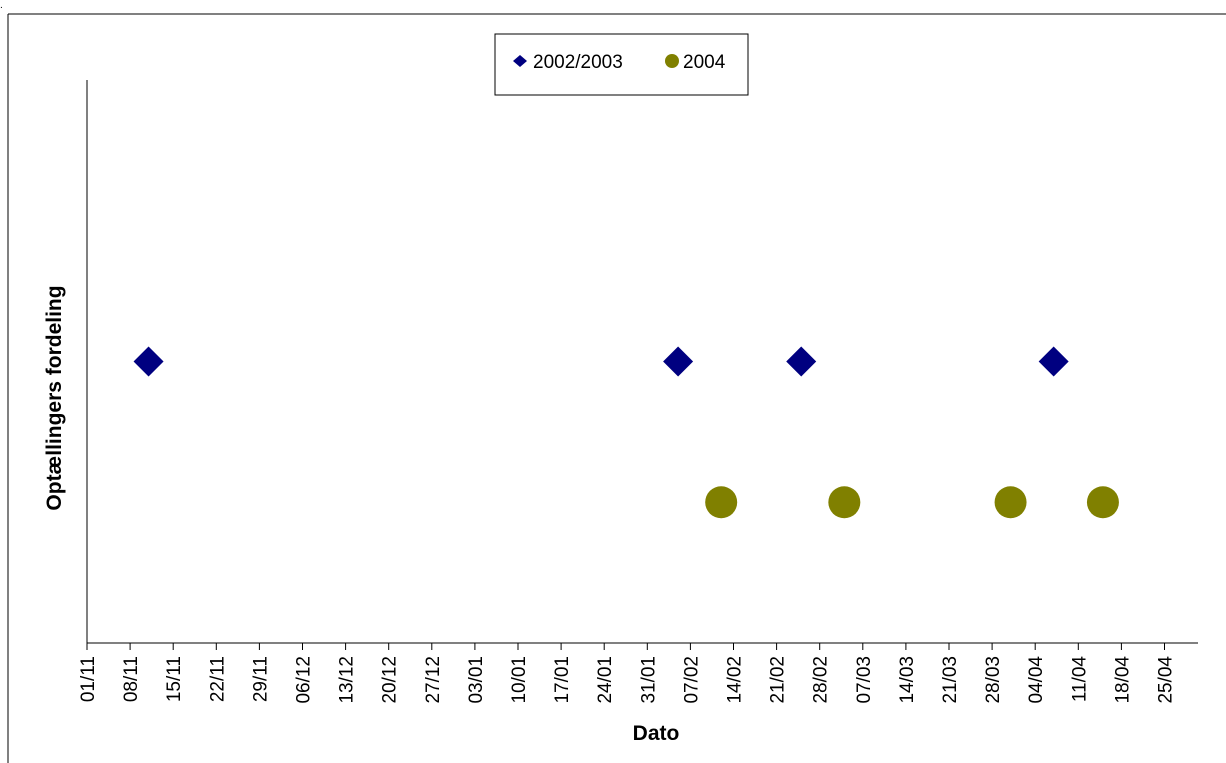  What do you see at coordinates (648, 680) in the screenshot?
I see `x-tick-label: 31/01` at bounding box center [648, 680].